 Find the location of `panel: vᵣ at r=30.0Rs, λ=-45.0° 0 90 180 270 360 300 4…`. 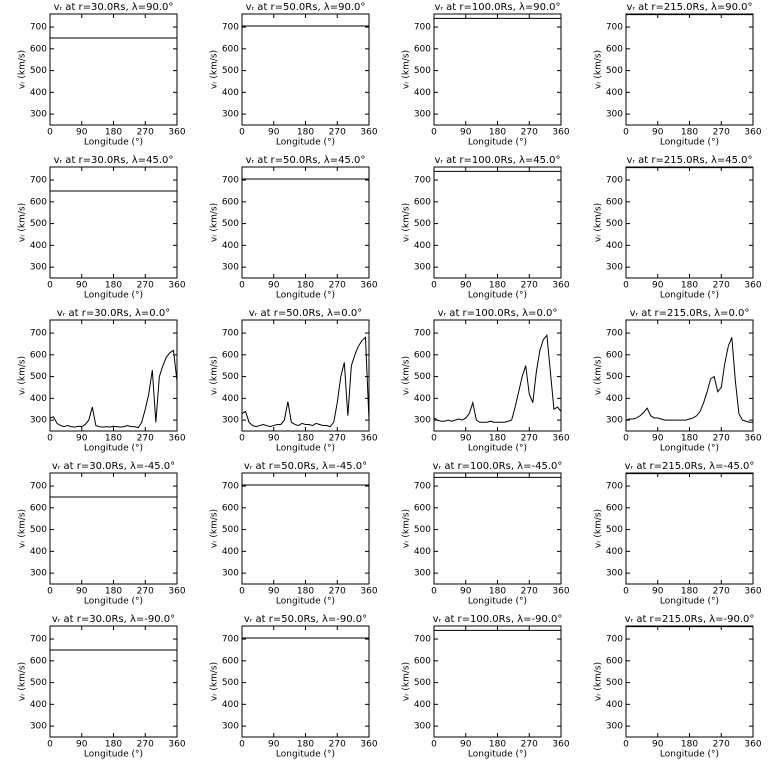

panel: vᵣ at r=30.0Rs, λ=-45.0° 0 90 180 270 360 300 4… is located at coordinates (102, 534).